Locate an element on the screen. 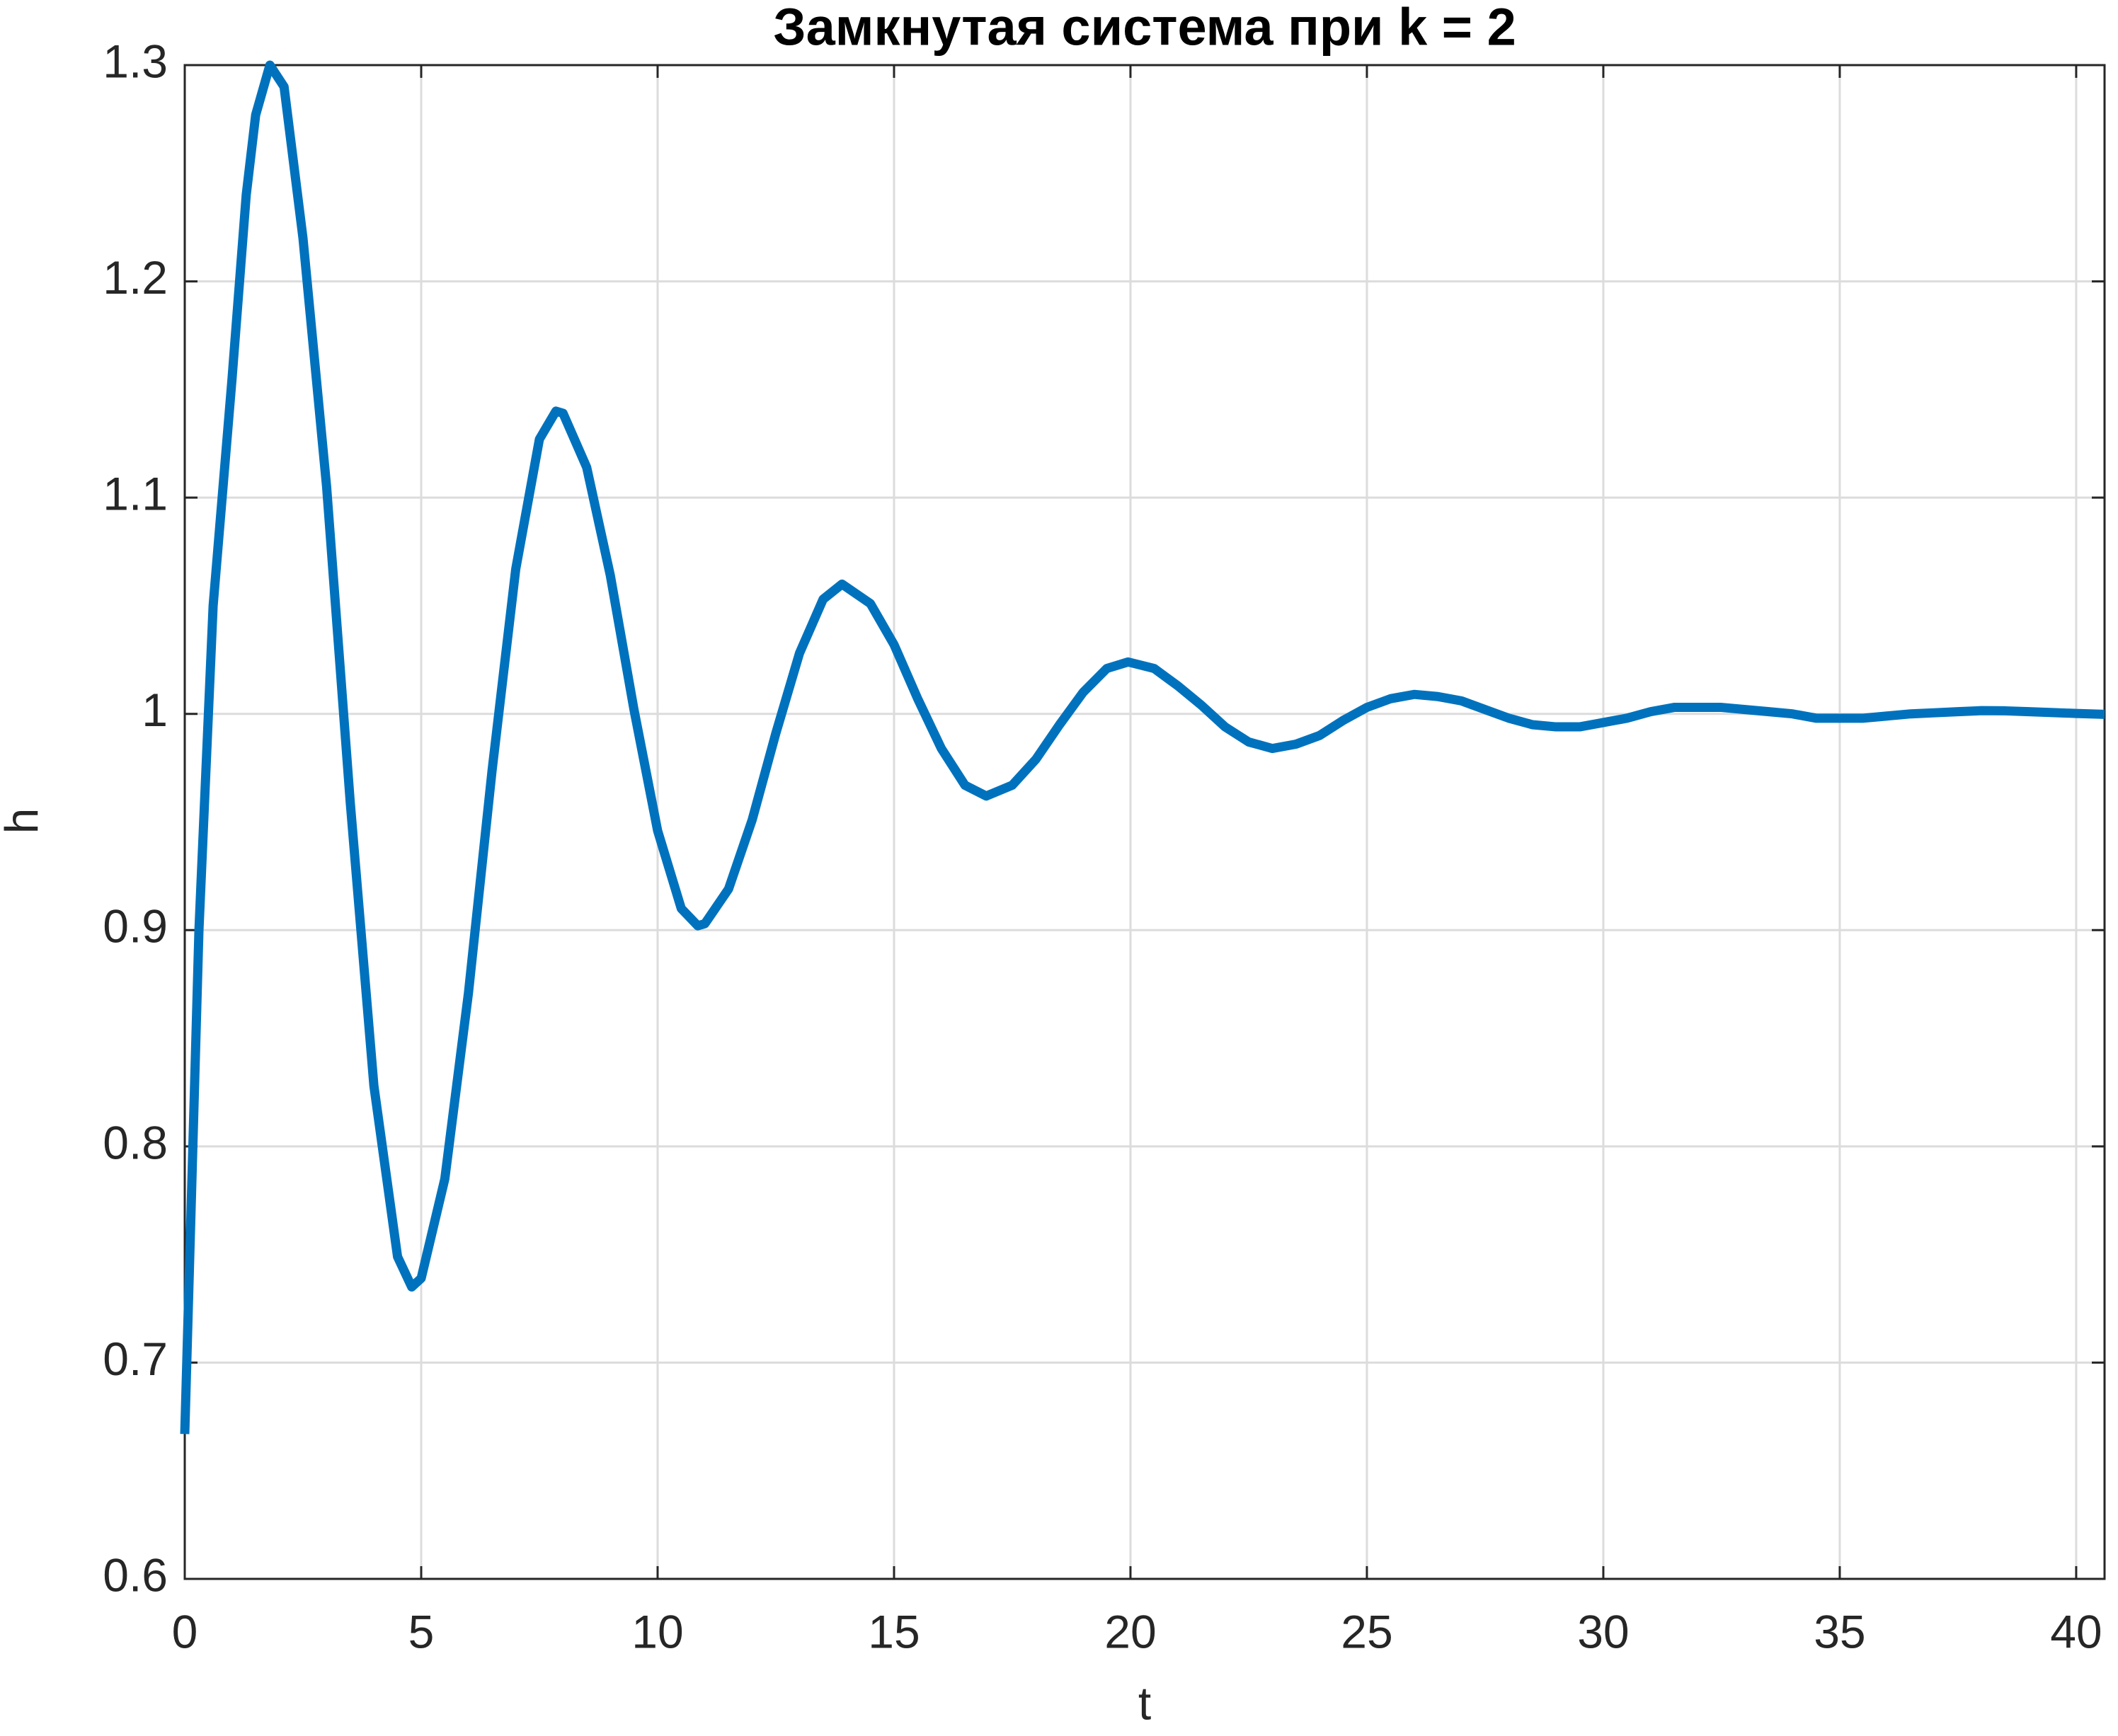  chart-title: Замкнутая система при k = 2 is located at coordinates (1144, 28).